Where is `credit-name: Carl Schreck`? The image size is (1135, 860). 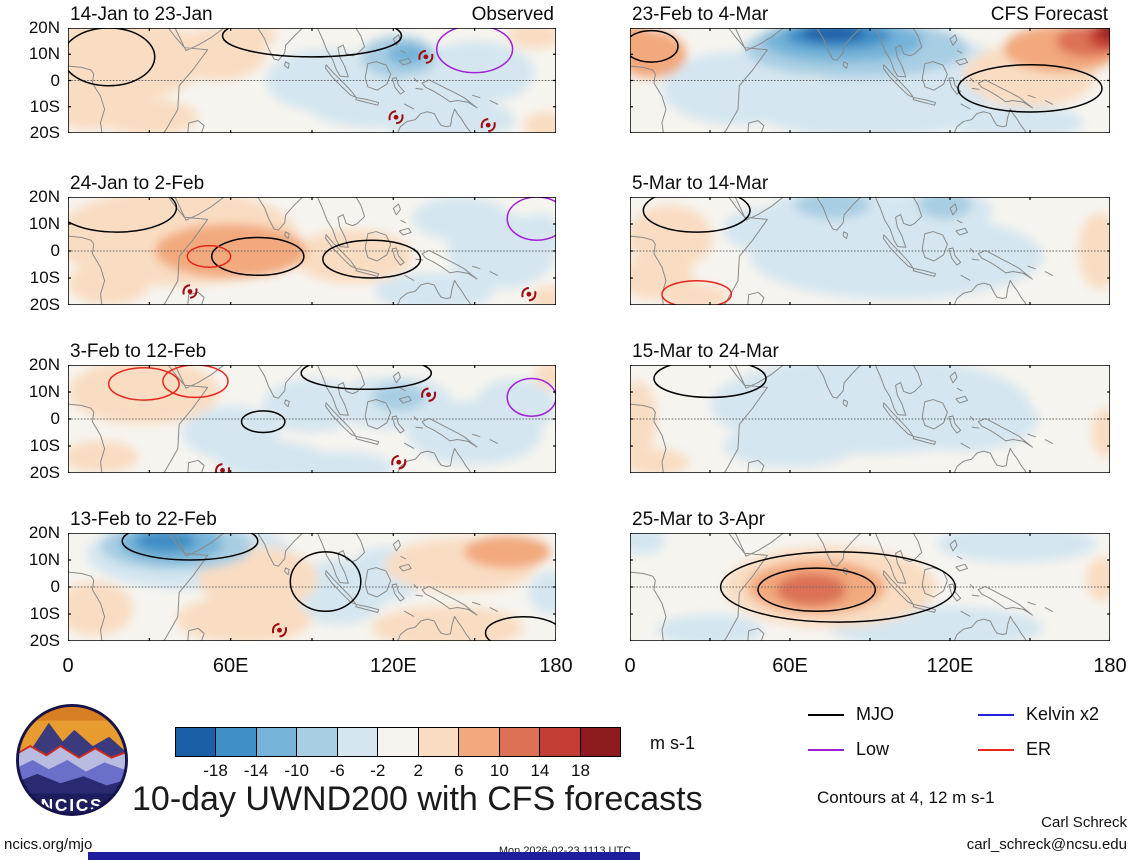
credit-name: Carl Schreck is located at coordinates (1084, 822).